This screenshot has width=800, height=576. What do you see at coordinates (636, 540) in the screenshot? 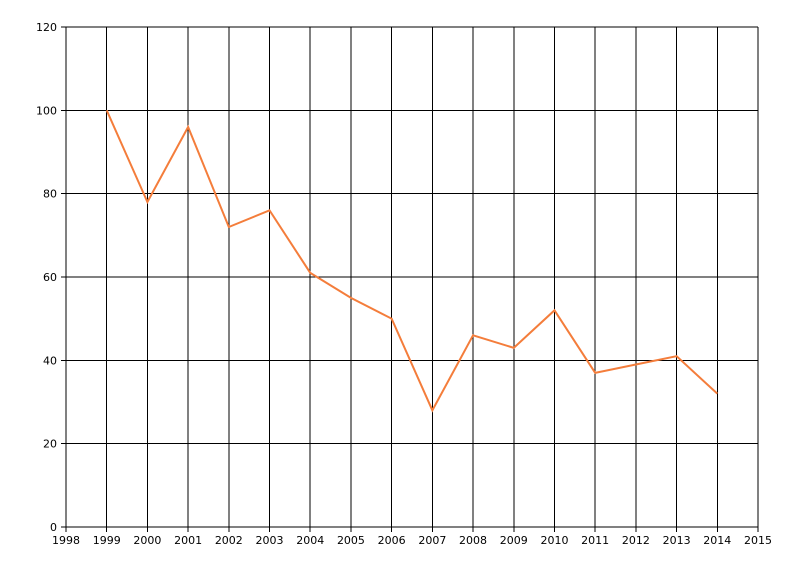
I see `x-tick-label-2012: 2012` at bounding box center [636, 540].